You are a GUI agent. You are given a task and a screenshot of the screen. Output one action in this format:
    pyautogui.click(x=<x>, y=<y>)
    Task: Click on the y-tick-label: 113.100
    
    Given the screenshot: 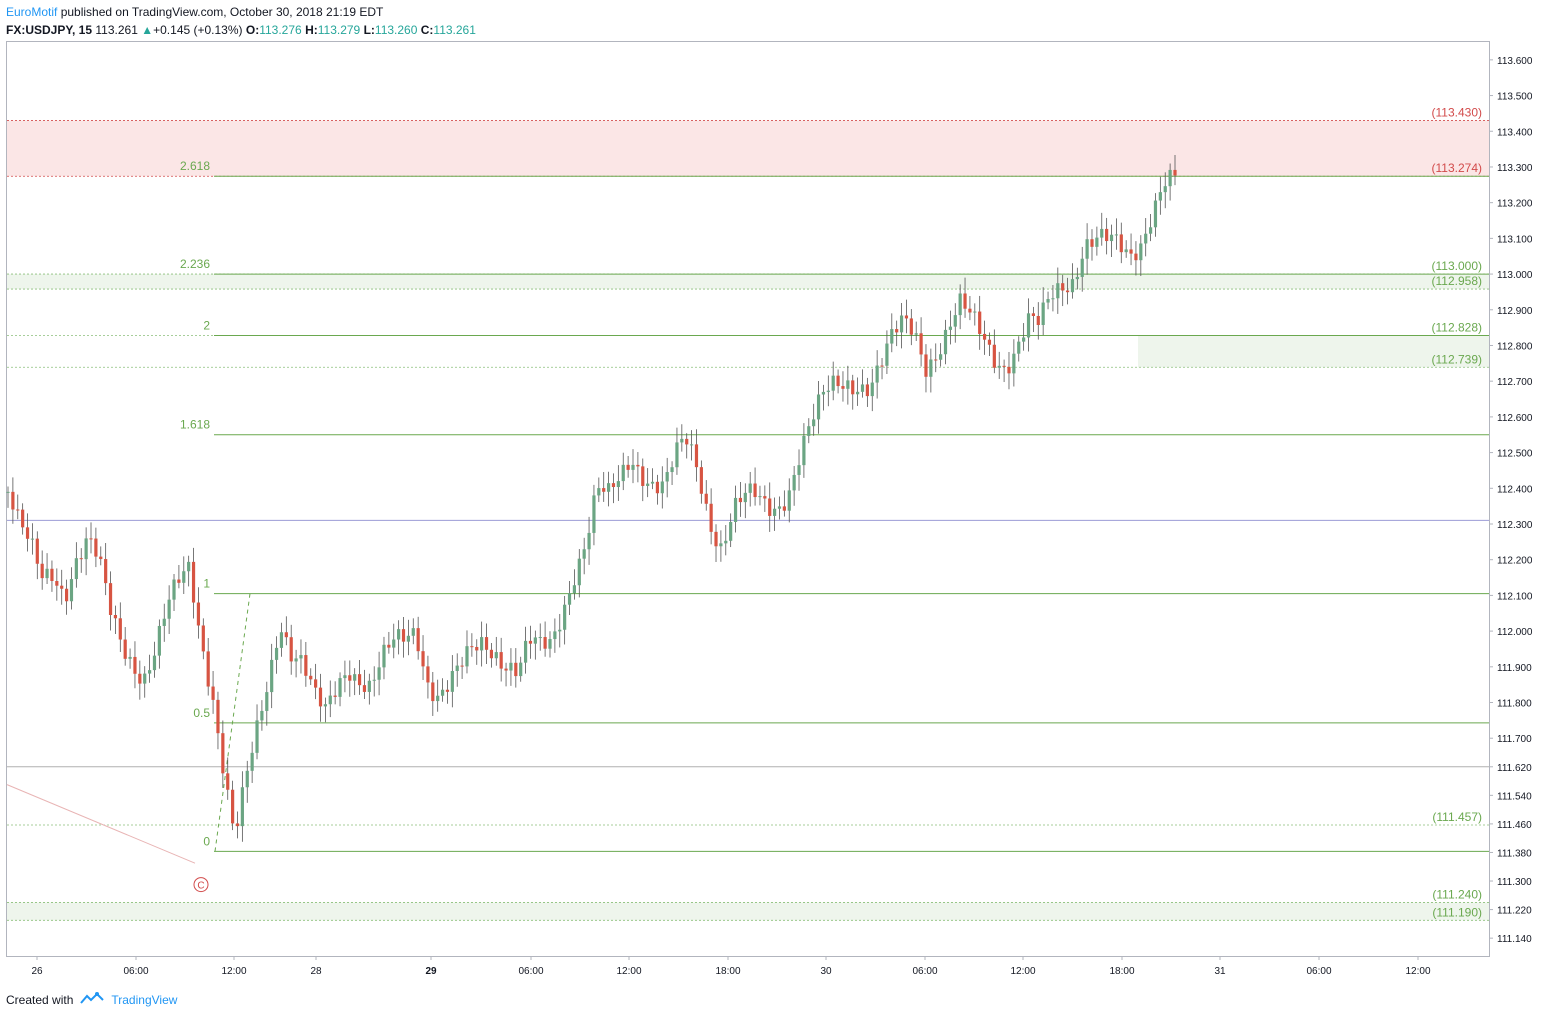 What is the action you would take?
    pyautogui.click(x=1515, y=239)
    